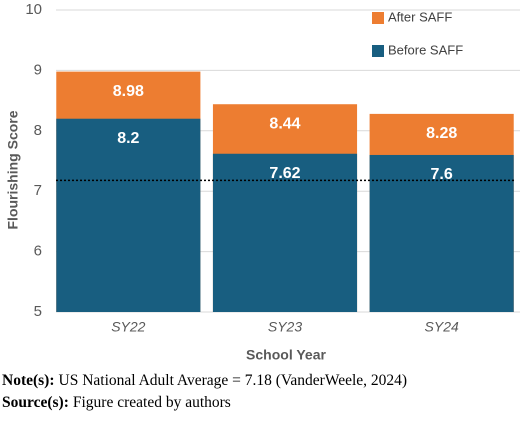 The width and height of the screenshot is (520, 422). I want to click on y-tick-label: 5, so click(38, 311).